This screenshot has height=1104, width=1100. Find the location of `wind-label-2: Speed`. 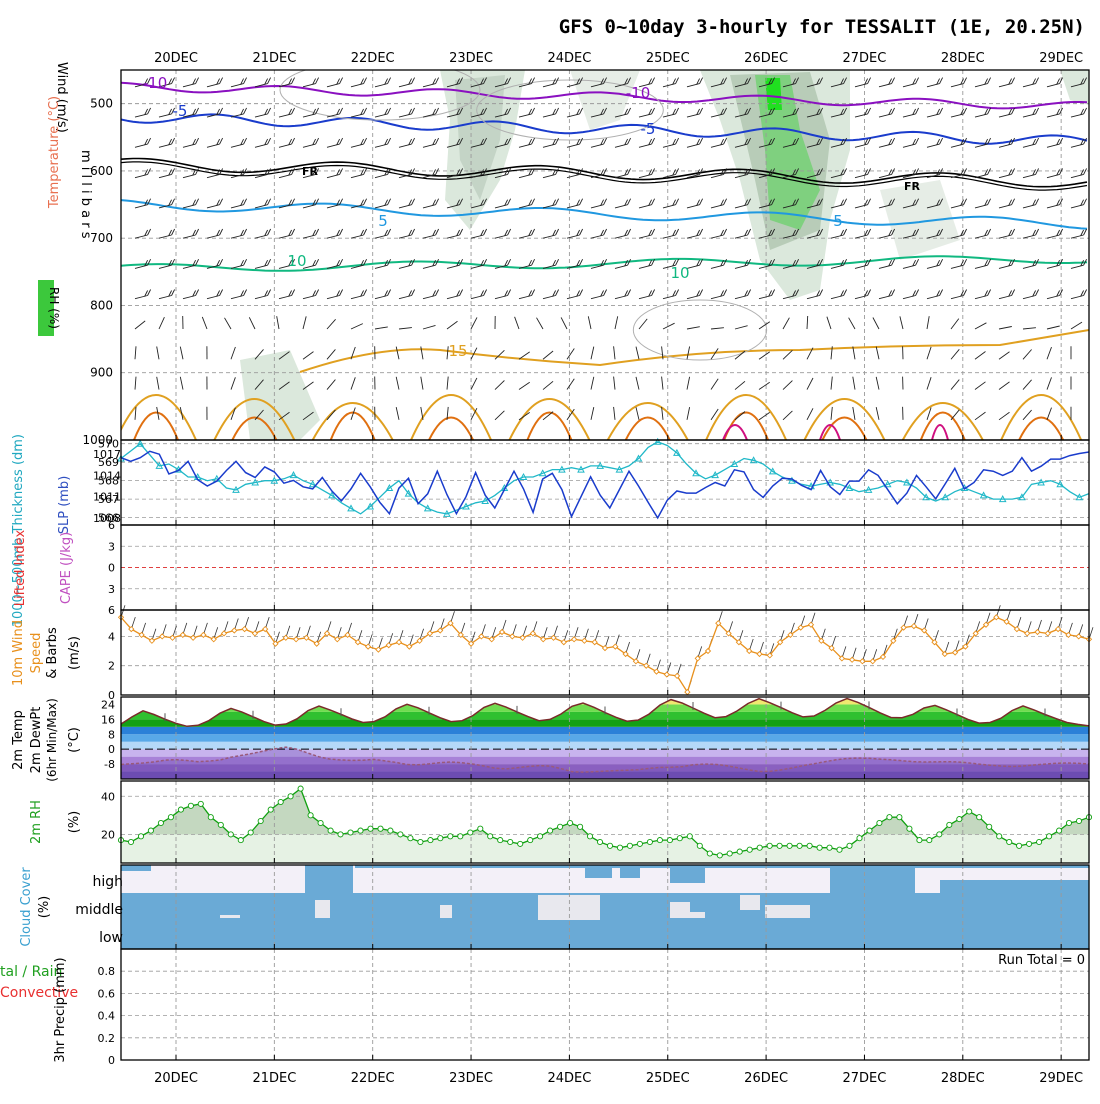

wind-label-2: Speed is located at coordinates (36, 653).